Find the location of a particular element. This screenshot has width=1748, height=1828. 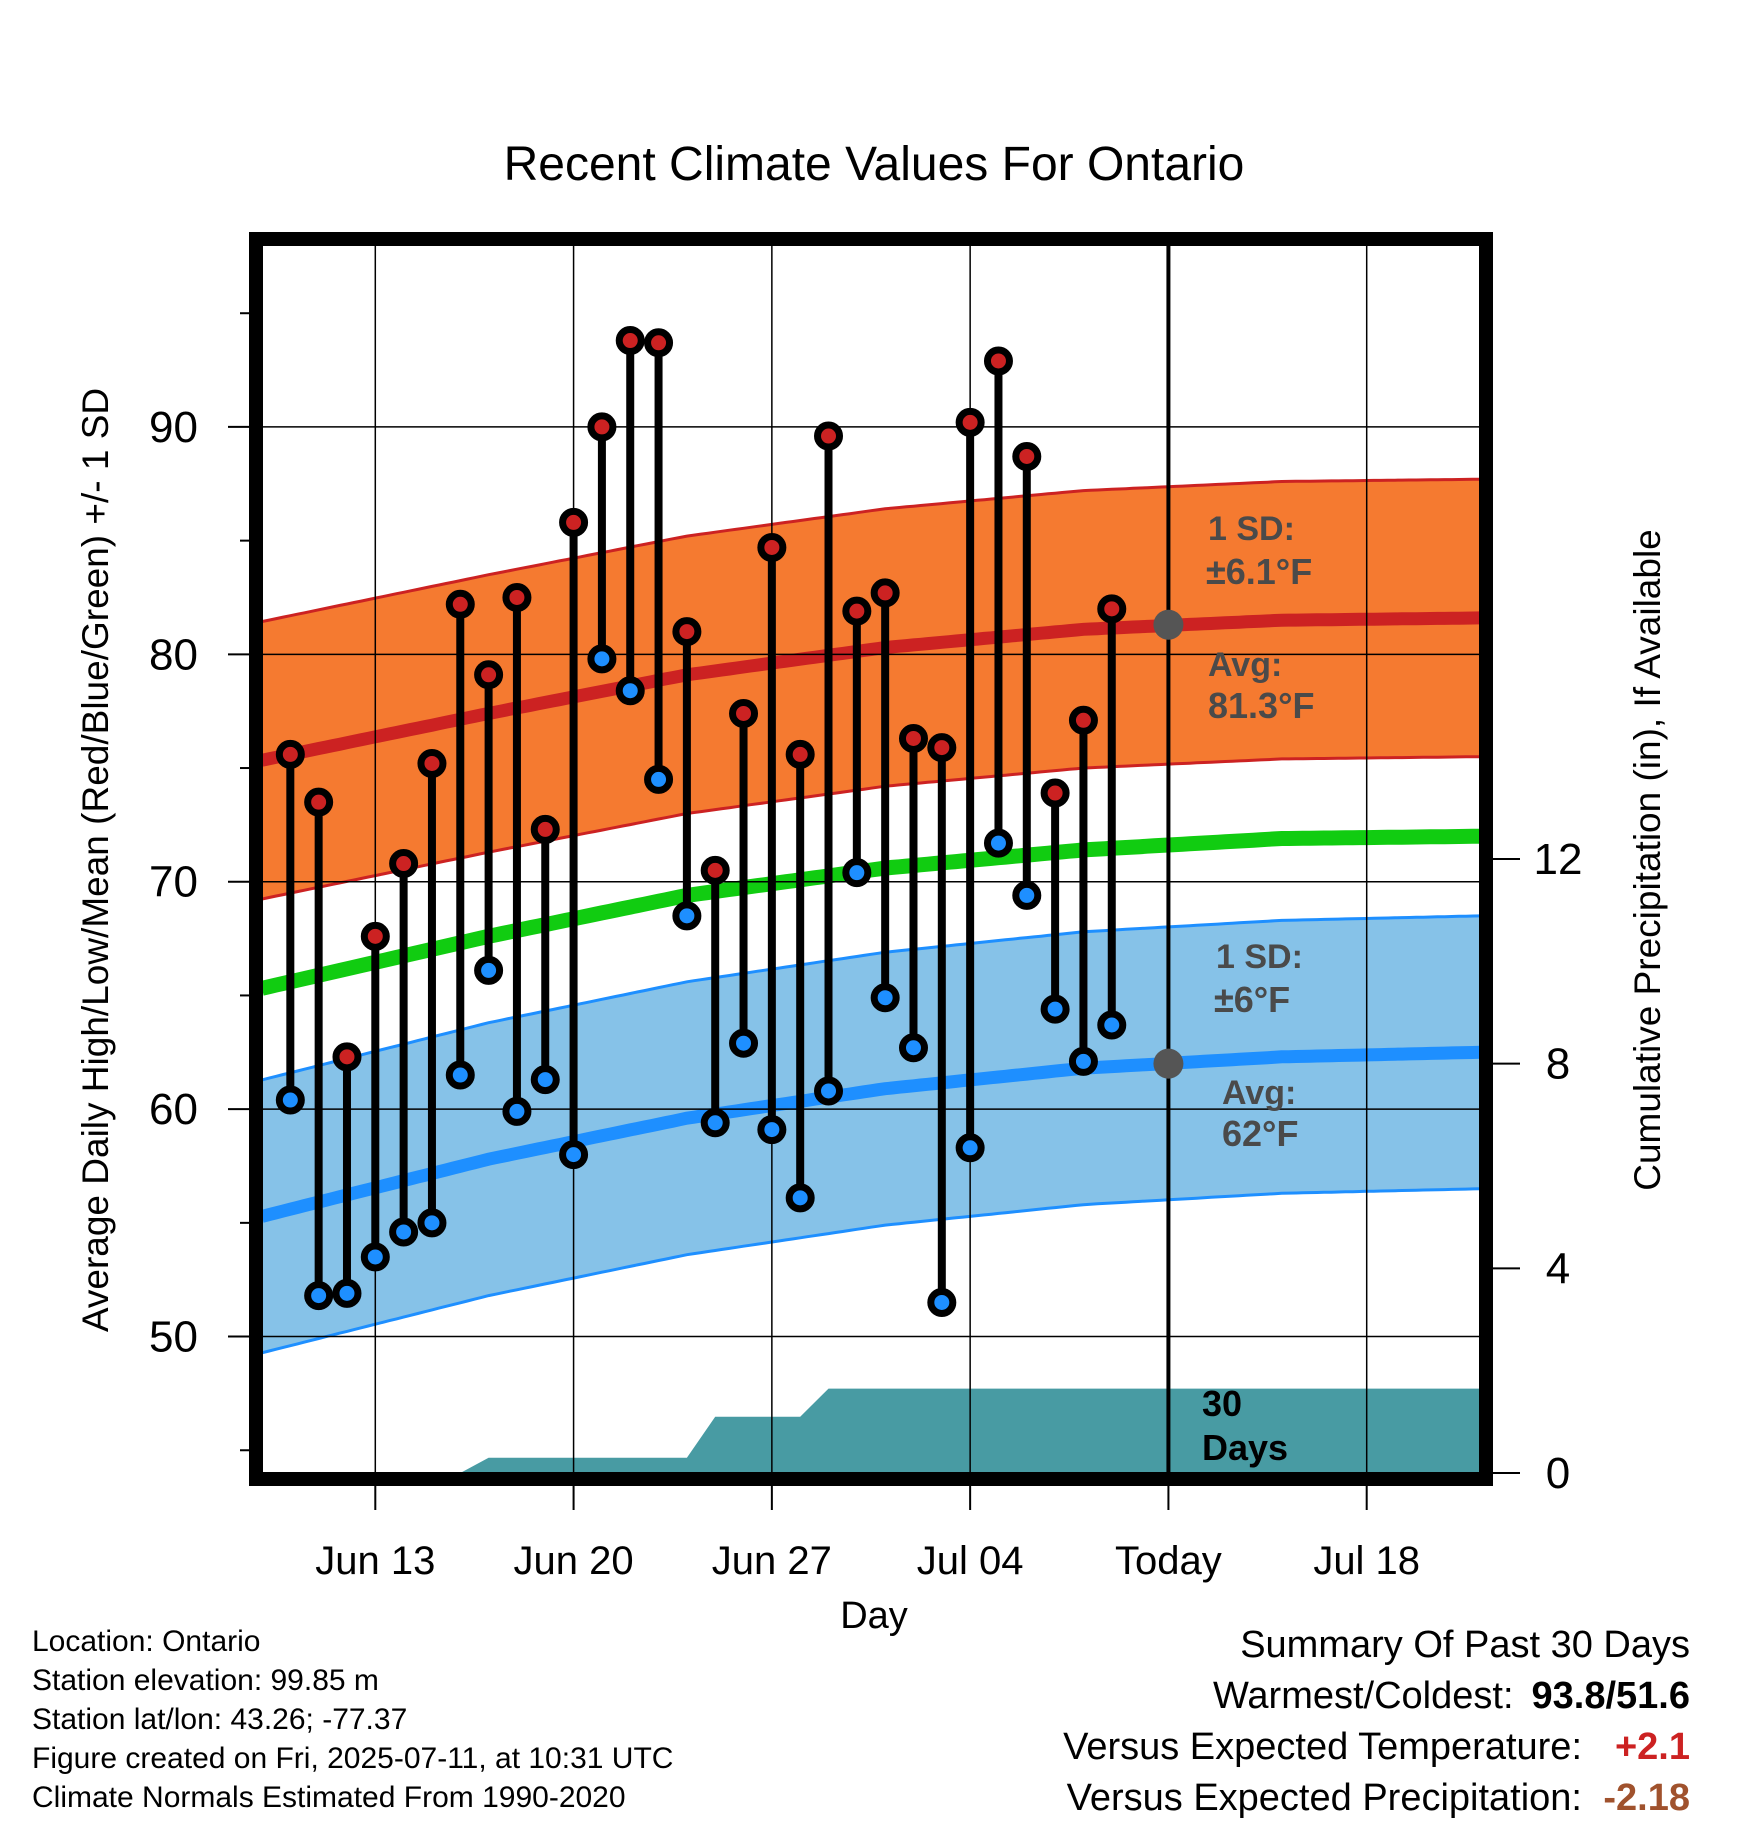

y-tick-label: 70 is located at coordinates (173, 882).